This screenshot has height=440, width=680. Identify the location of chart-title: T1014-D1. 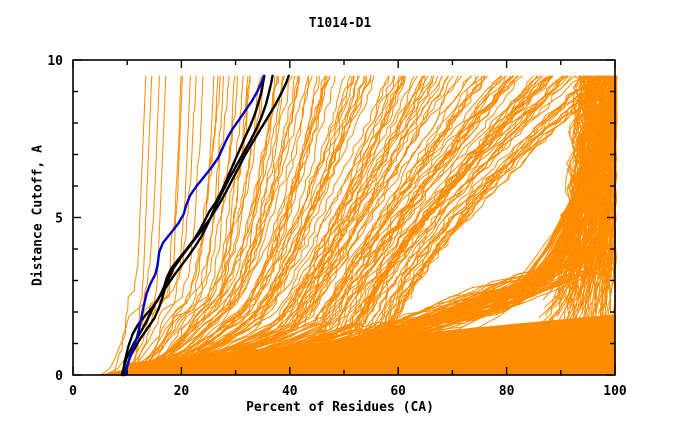
(340, 23).